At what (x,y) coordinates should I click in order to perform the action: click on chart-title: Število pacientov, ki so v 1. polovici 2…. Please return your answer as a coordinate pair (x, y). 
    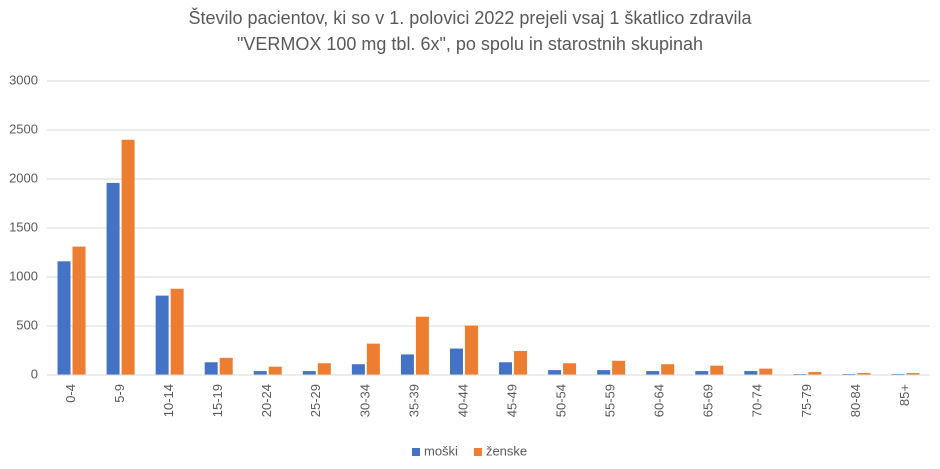
    Looking at the image, I should click on (471, 17).